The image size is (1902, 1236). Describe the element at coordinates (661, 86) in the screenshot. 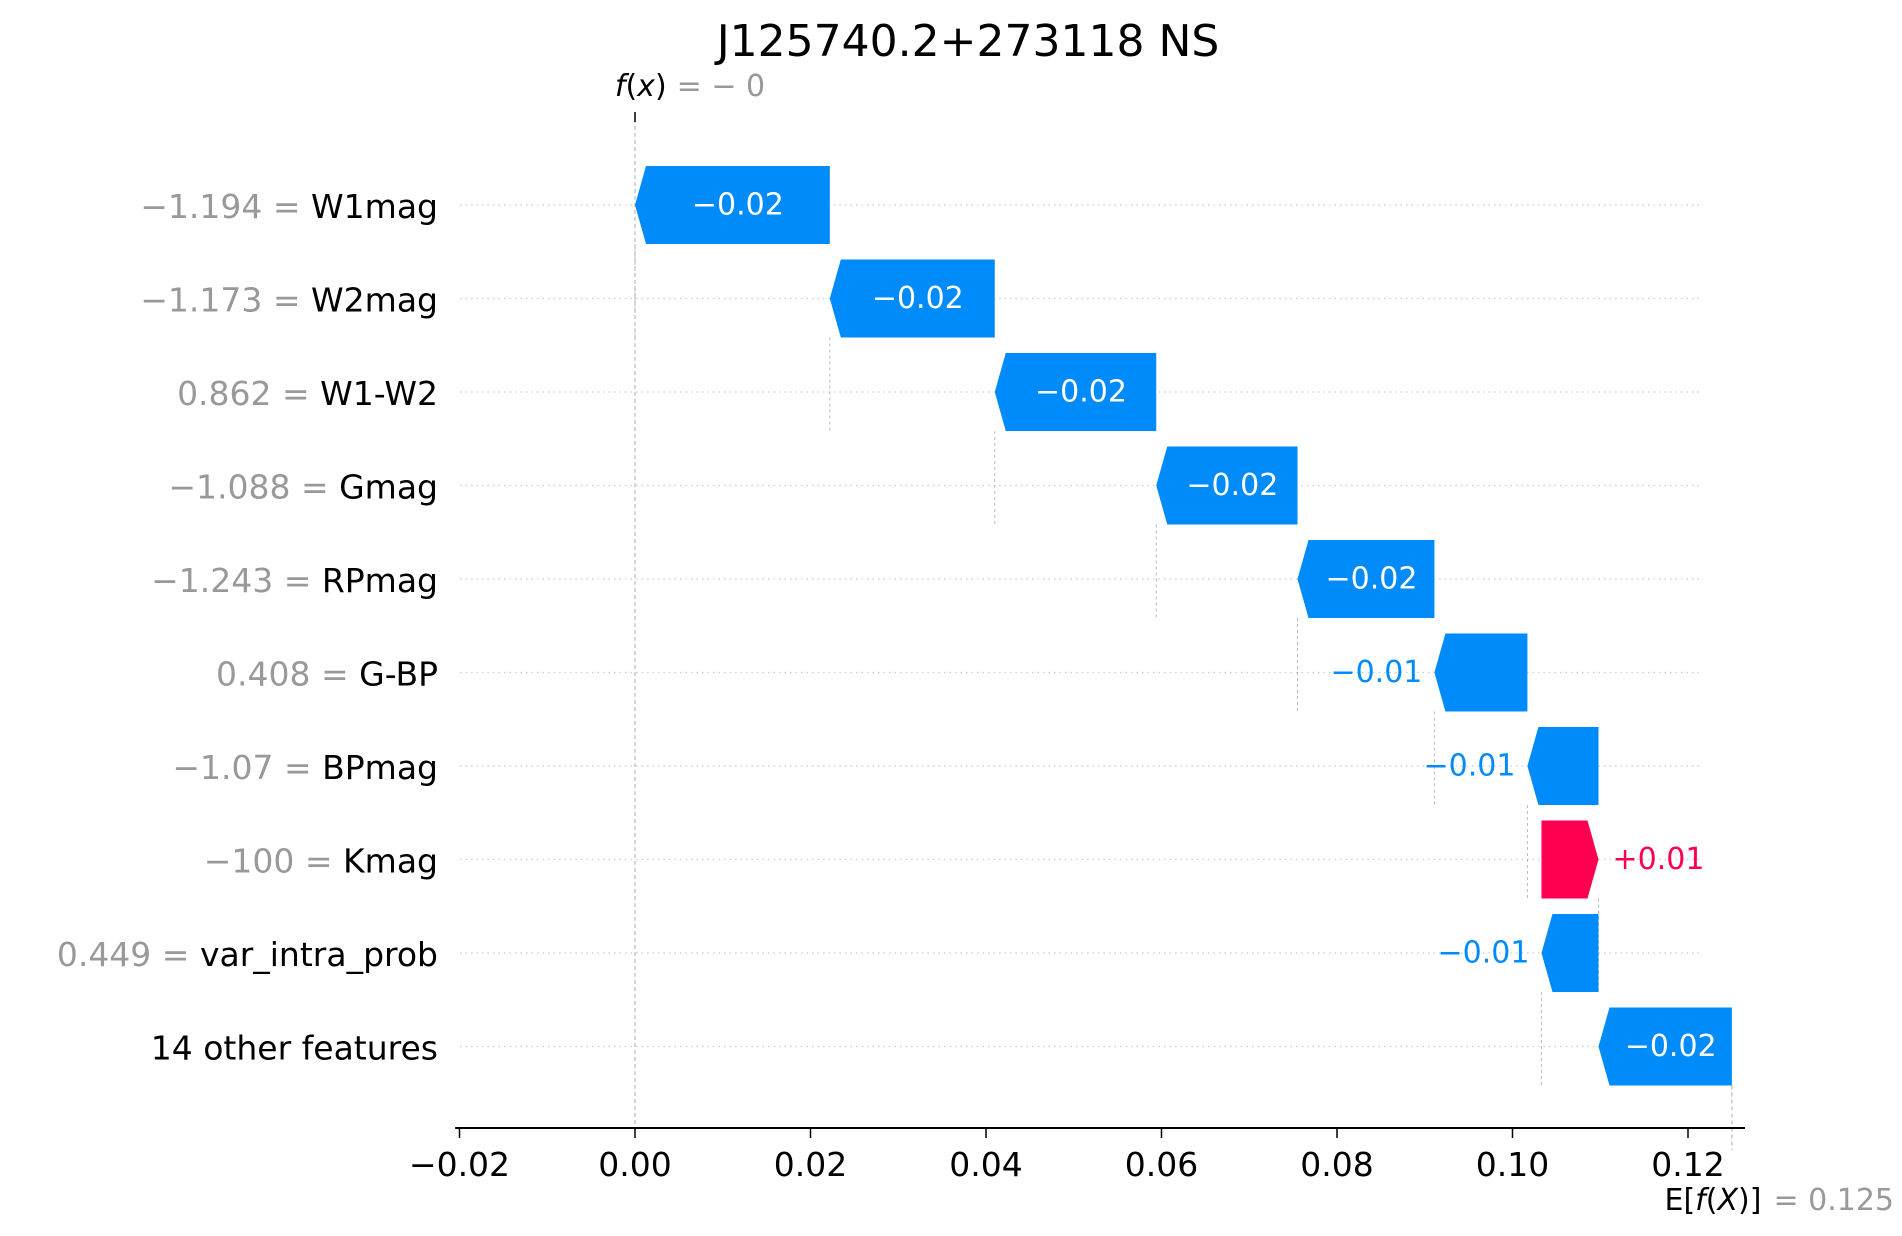

I see `fx-close-paren: )` at that location.